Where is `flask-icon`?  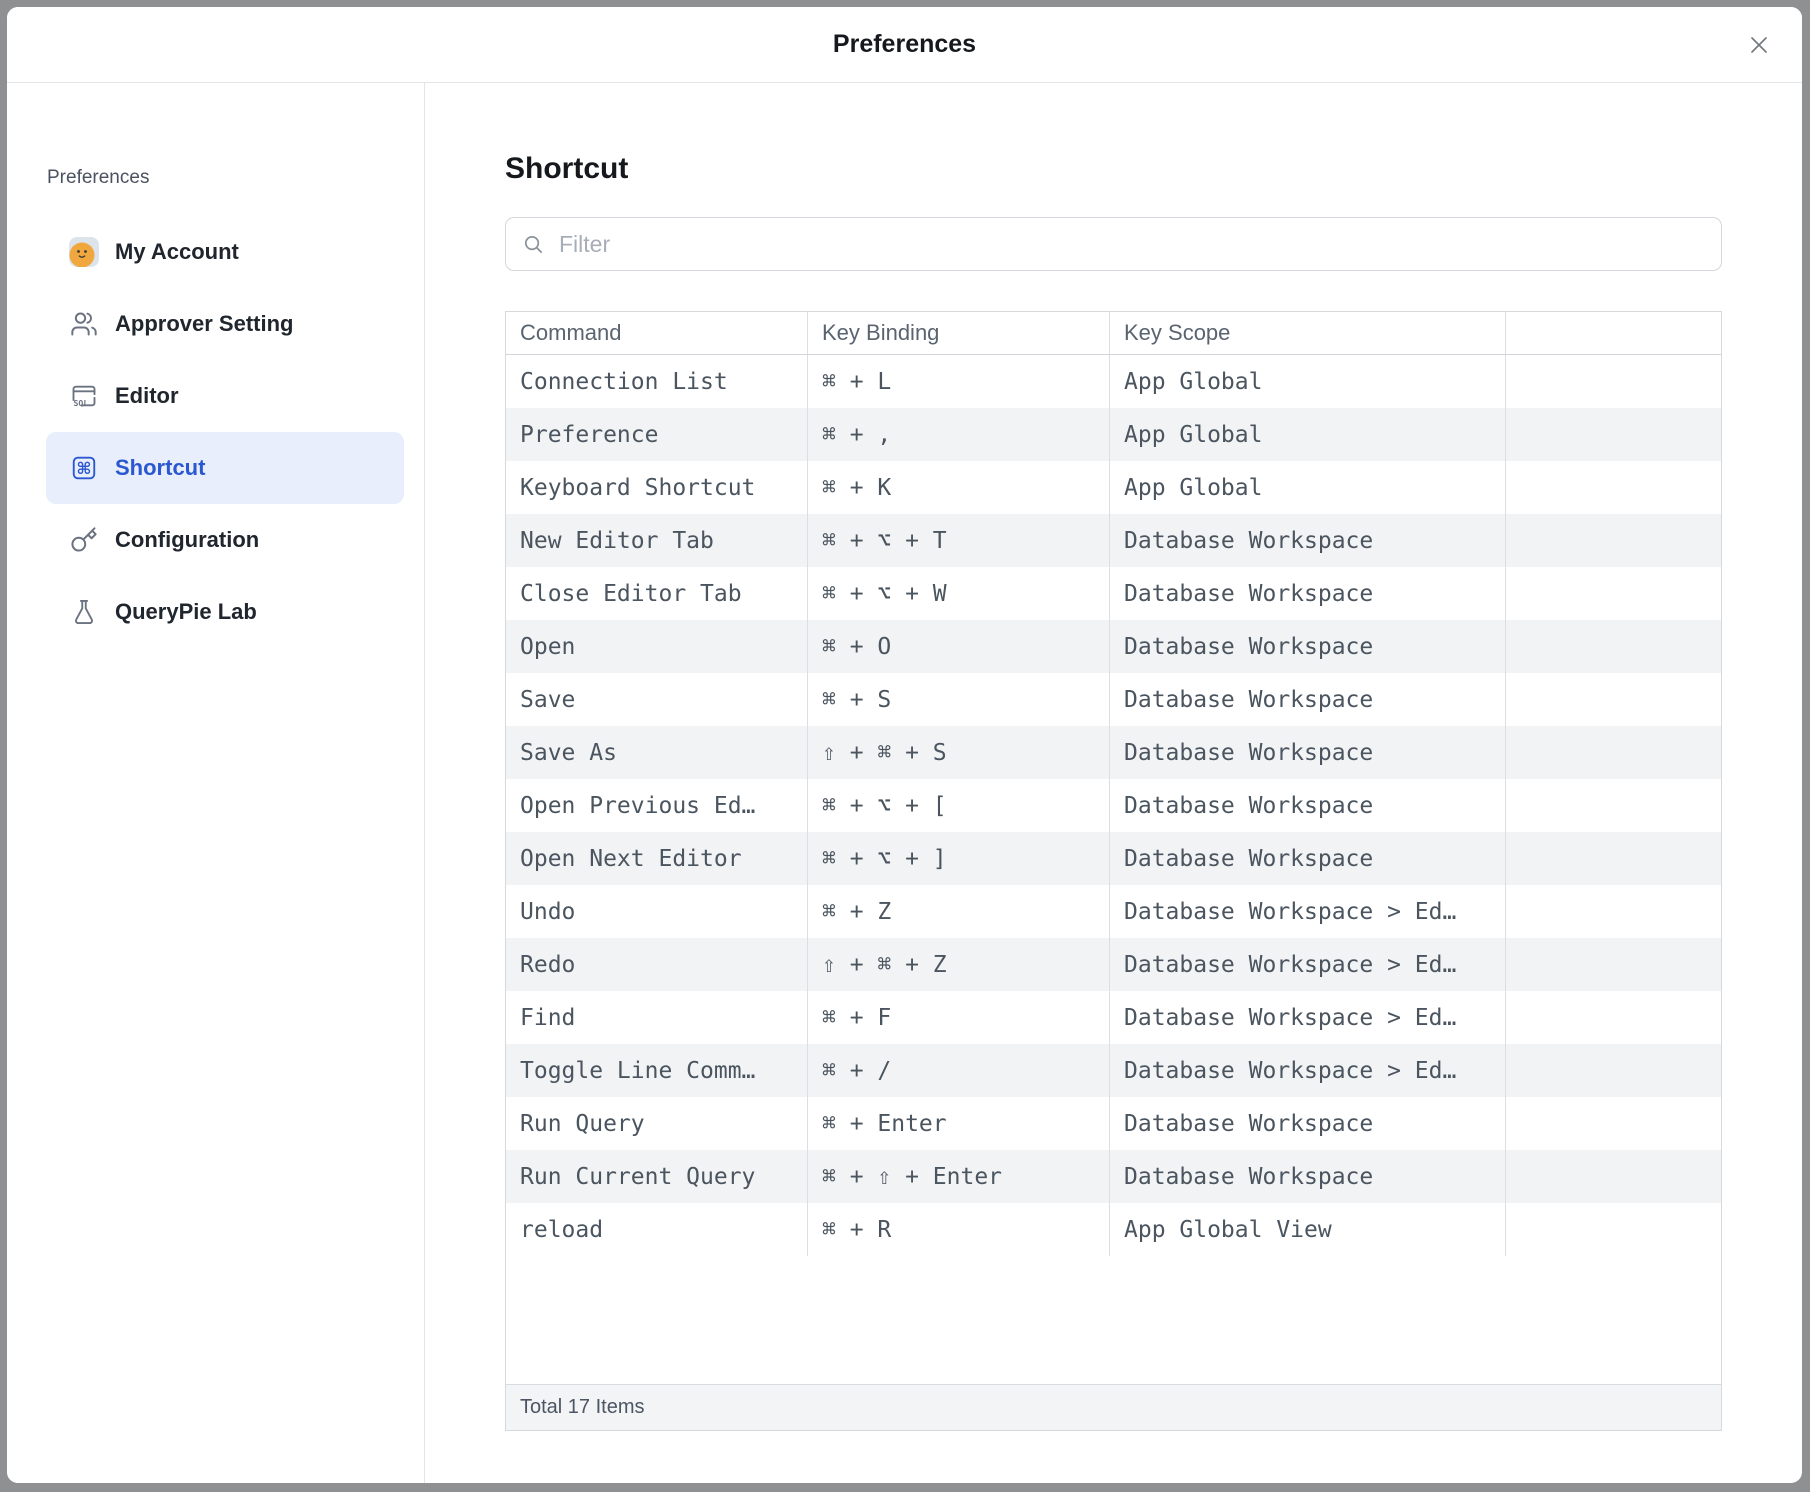 flask-icon is located at coordinates (84, 612).